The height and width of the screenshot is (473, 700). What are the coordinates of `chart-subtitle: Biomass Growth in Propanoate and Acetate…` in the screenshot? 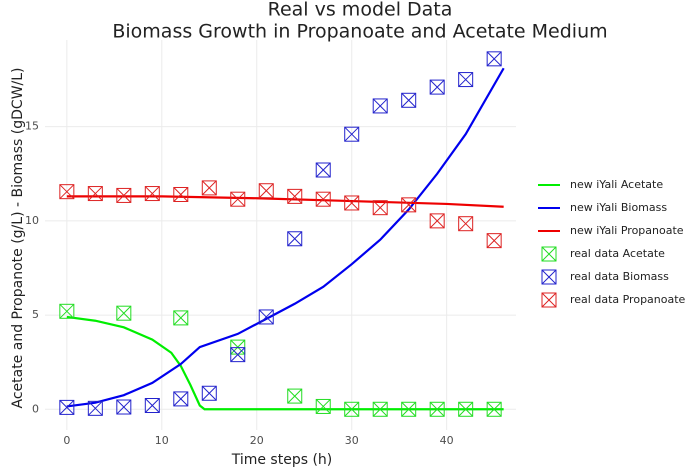 It's located at (359, 32).